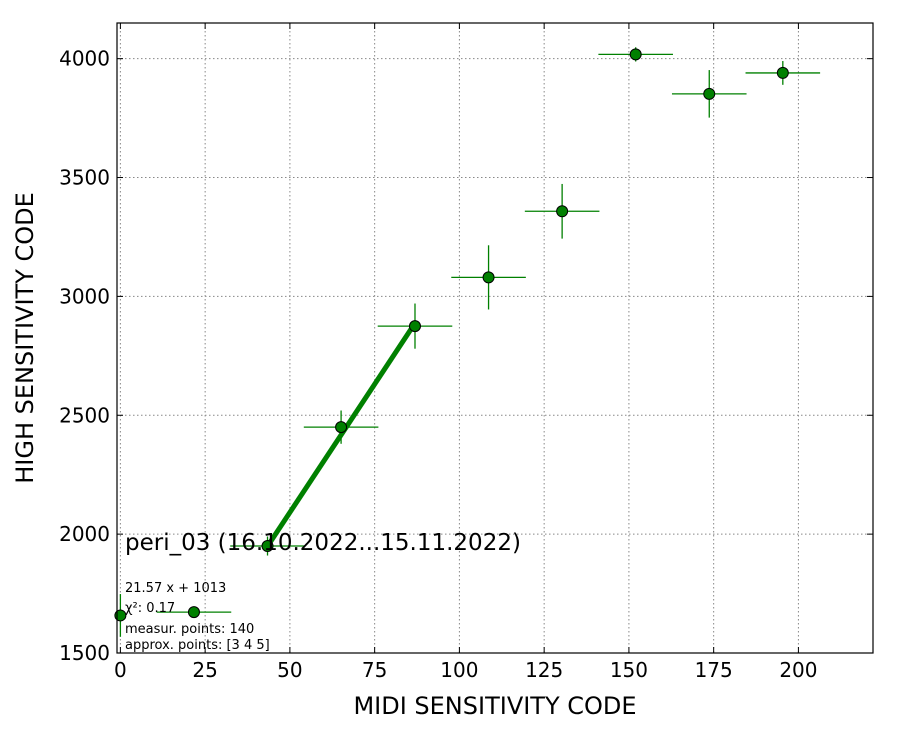 The image size is (900, 750). What do you see at coordinates (84, 534) in the screenshot?
I see `y-tick-label: 2000` at bounding box center [84, 534].